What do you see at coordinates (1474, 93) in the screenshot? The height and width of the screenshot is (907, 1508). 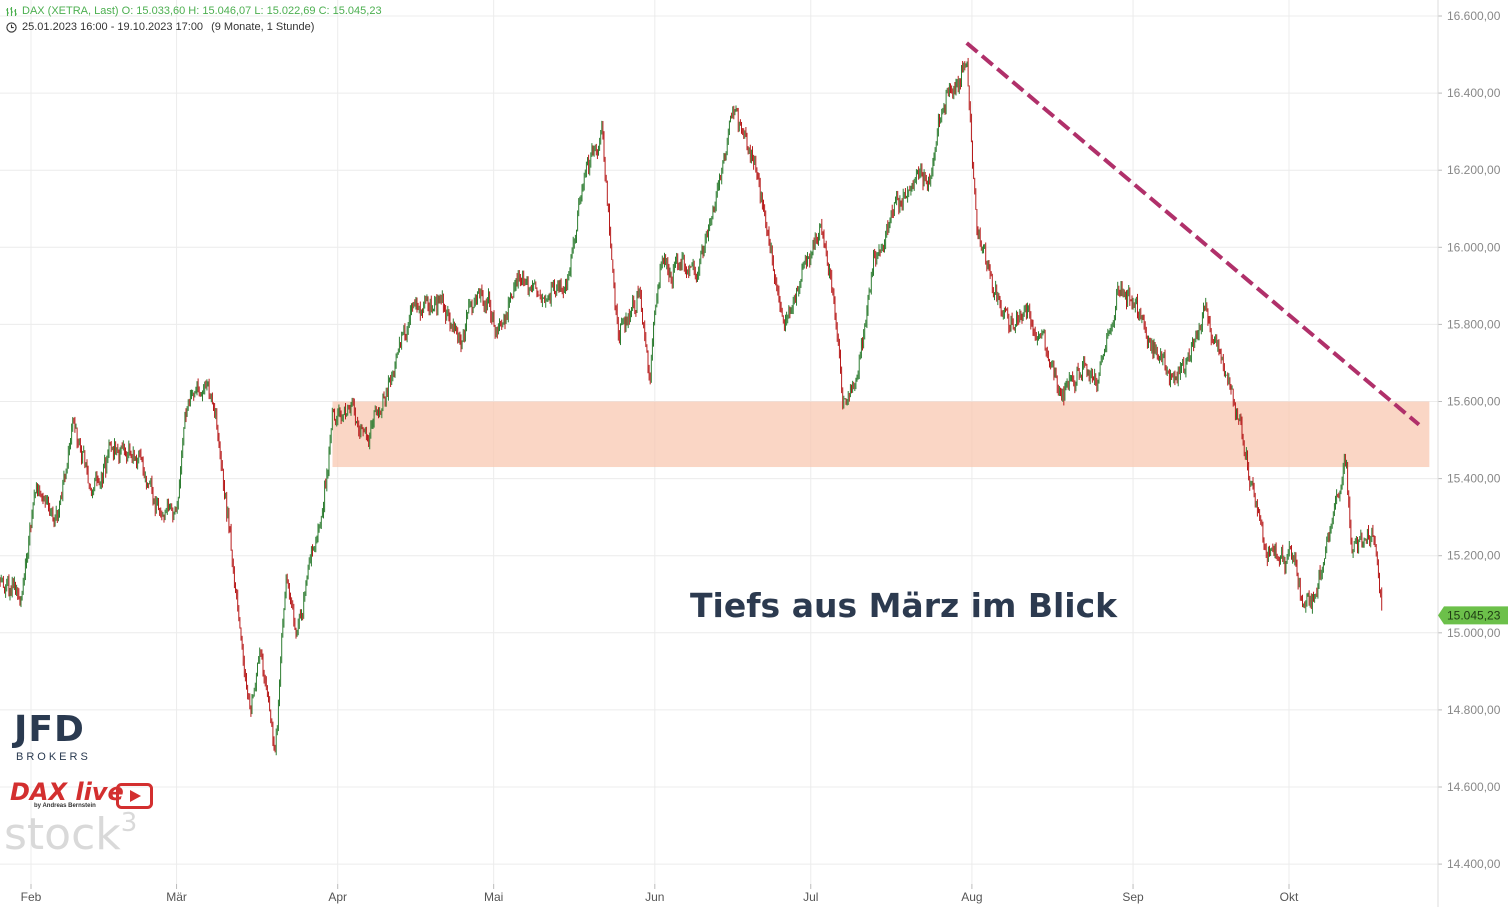 I see `y-tick-label: 16.400,00` at bounding box center [1474, 93].